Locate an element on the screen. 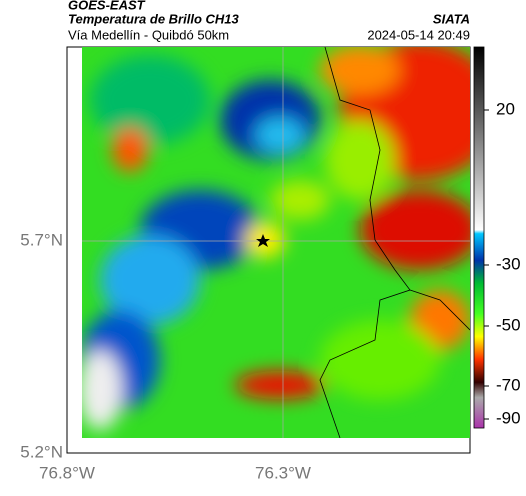 This screenshot has height=496, width=526. timestamp: 2024-05-14 20:49 is located at coordinates (418, 34).